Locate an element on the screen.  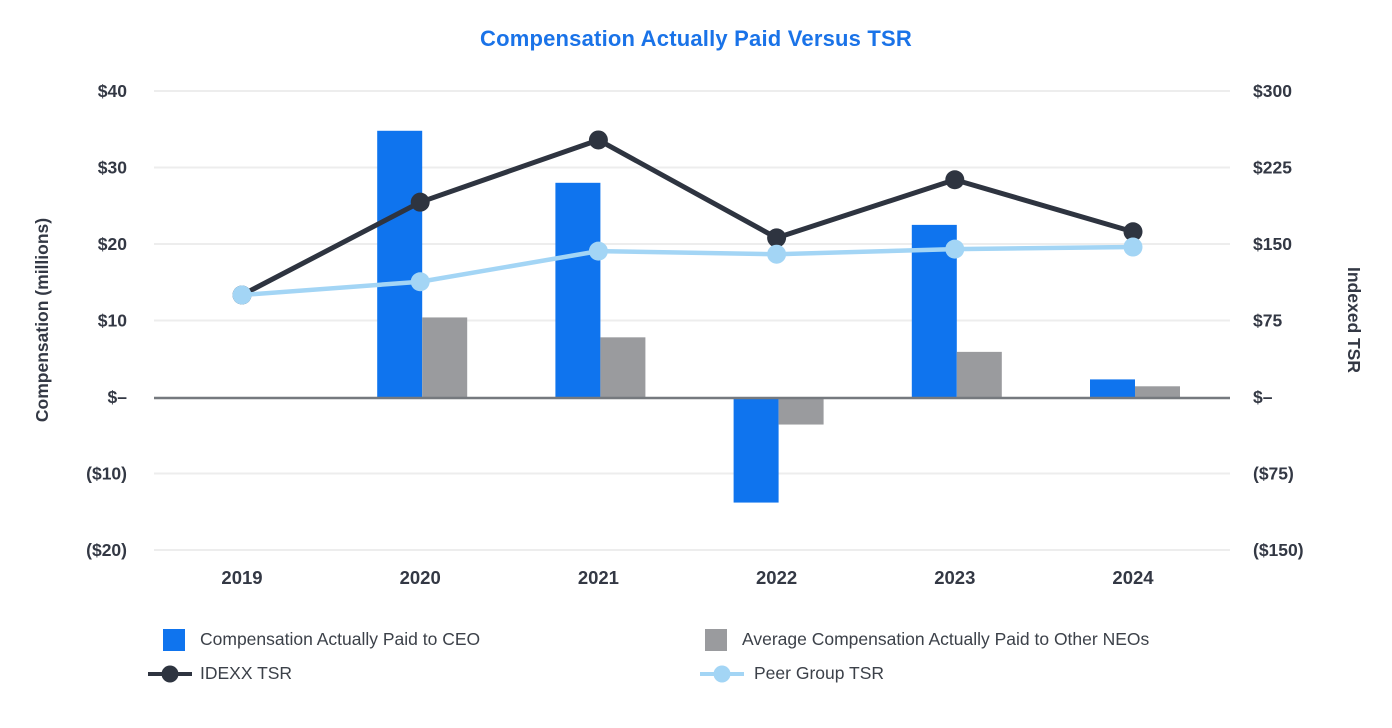
right-axis-title: Indexed TSR is located at coordinates (1354, 320).